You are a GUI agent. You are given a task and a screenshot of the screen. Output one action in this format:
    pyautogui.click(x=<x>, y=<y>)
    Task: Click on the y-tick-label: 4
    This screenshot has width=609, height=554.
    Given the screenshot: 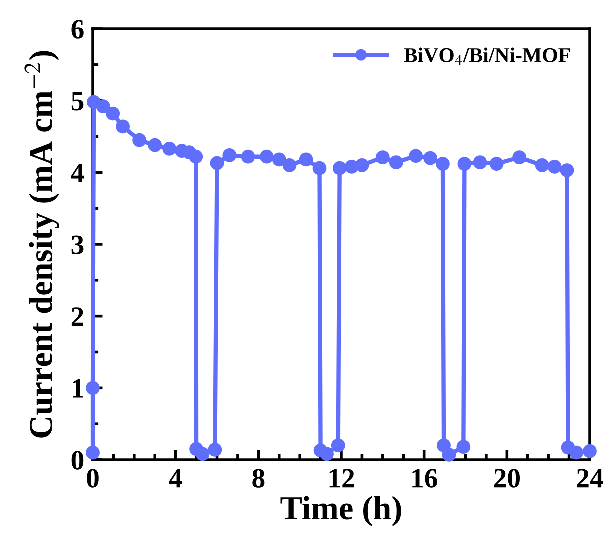 What is the action you would take?
    pyautogui.click(x=77, y=173)
    